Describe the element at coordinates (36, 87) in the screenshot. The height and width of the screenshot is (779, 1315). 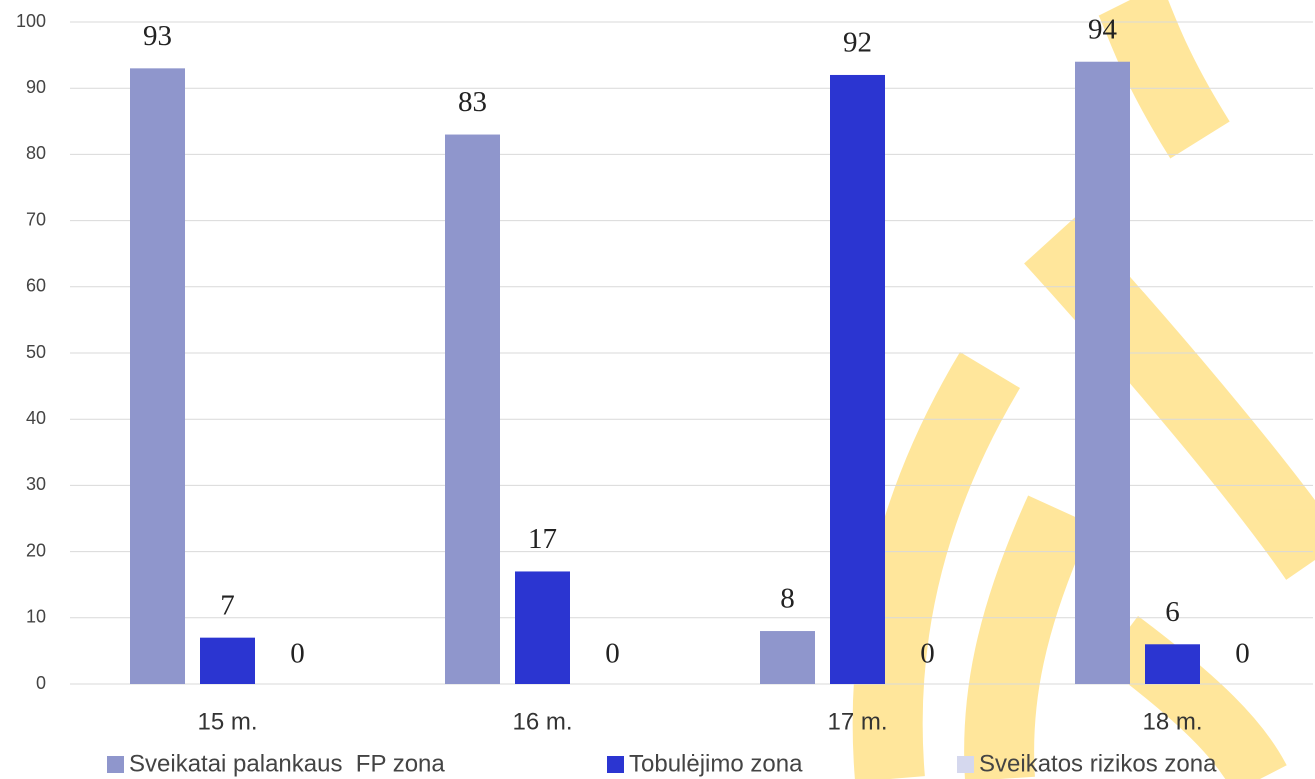
I see `y-tick-label: 90` at that location.